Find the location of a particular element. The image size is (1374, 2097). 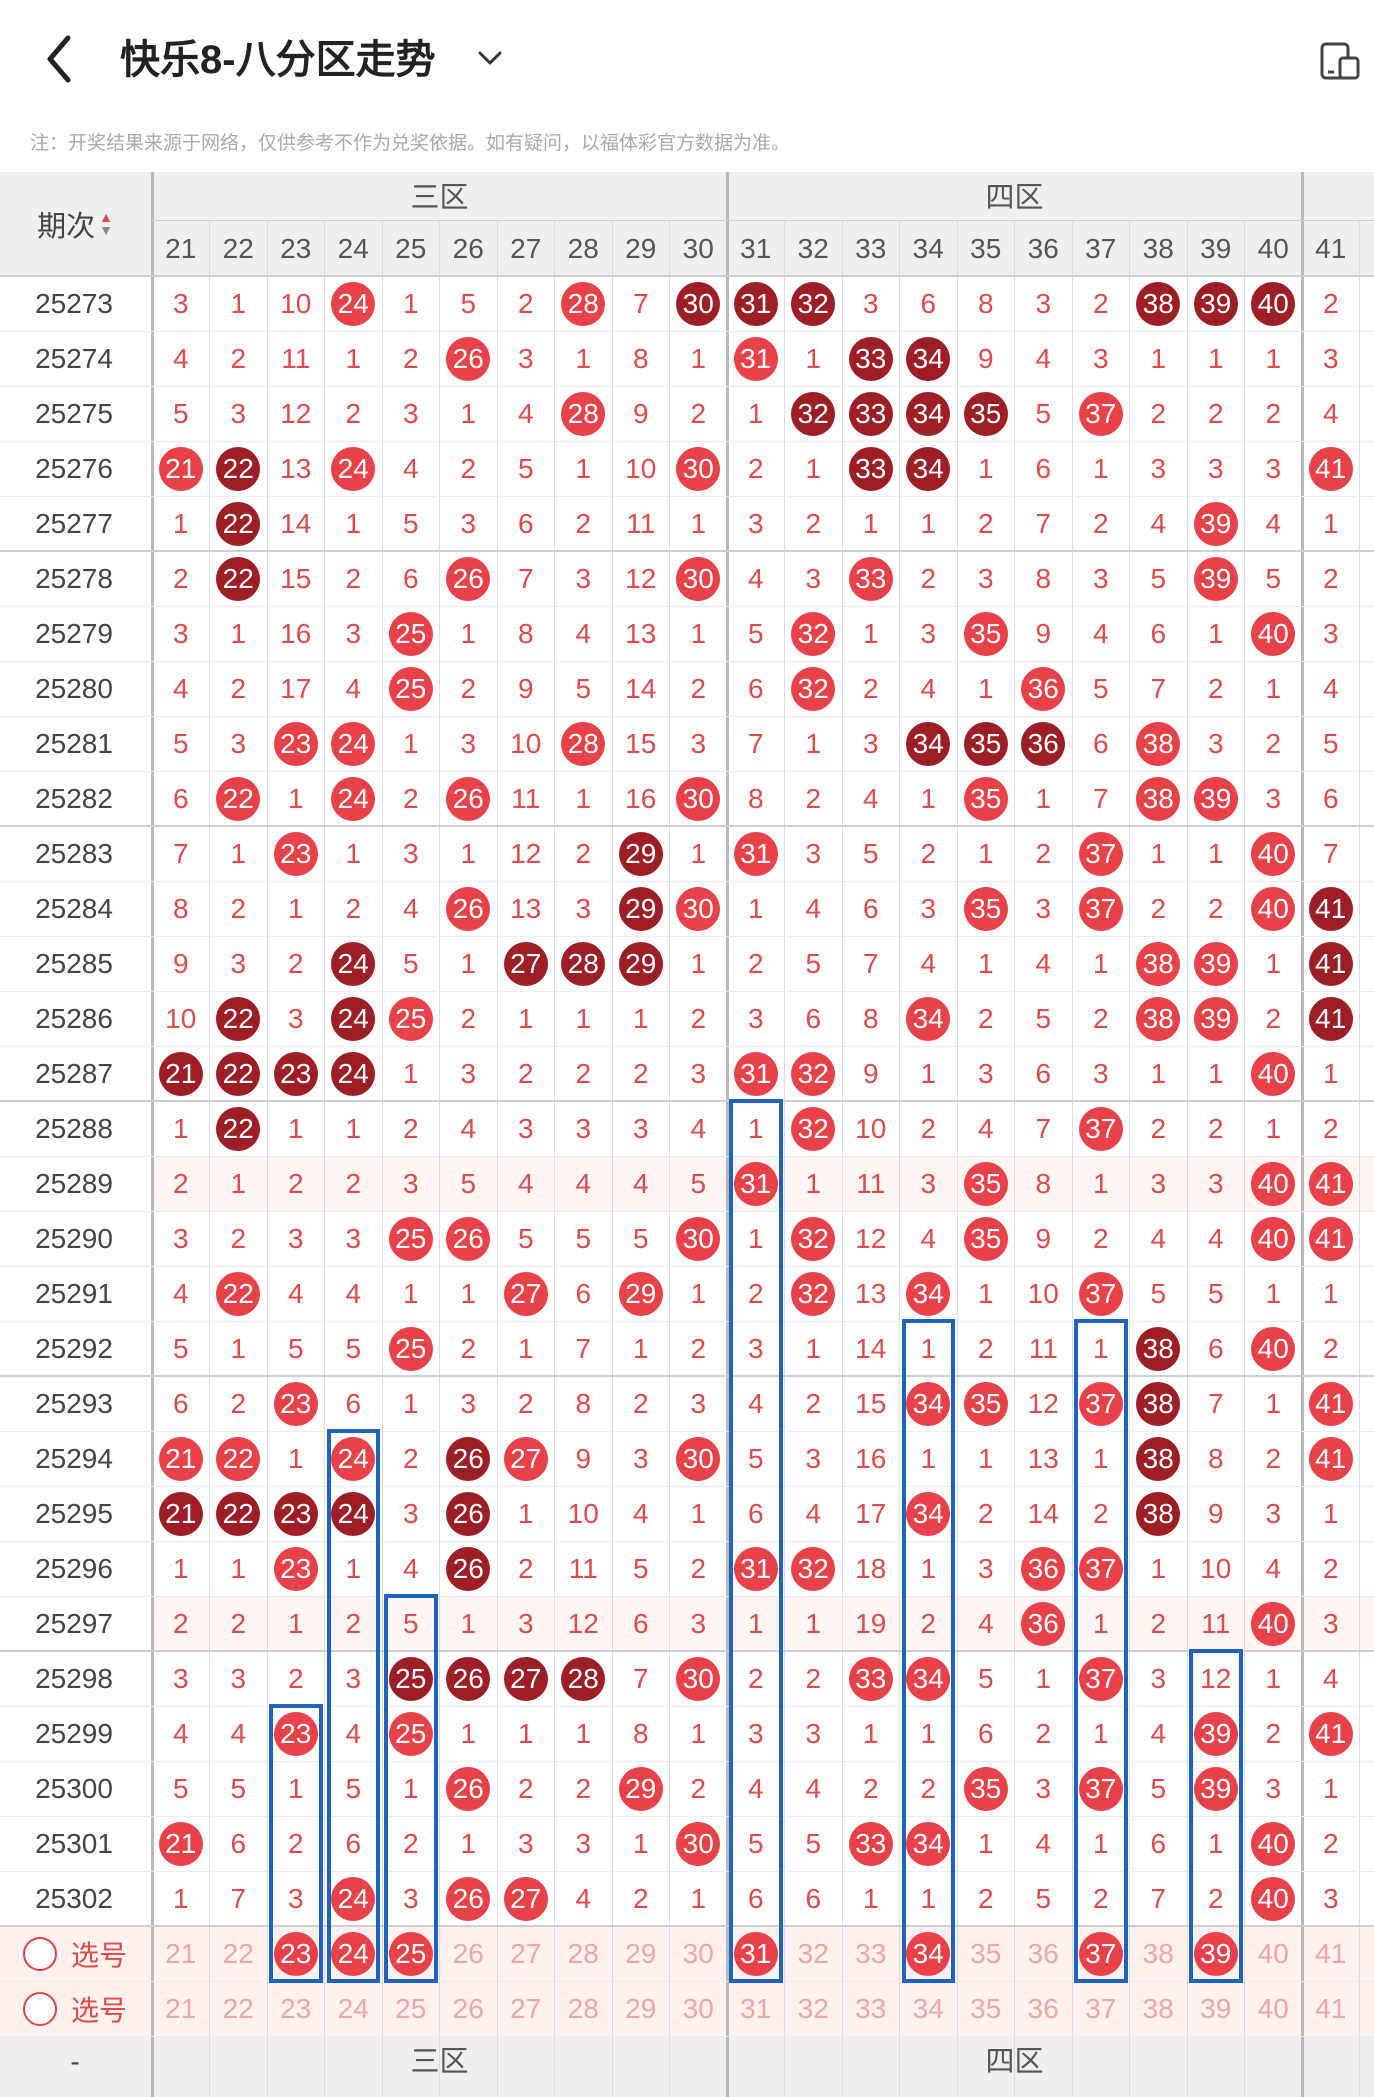

selected-number-ball: 24 is located at coordinates (353, 1953).